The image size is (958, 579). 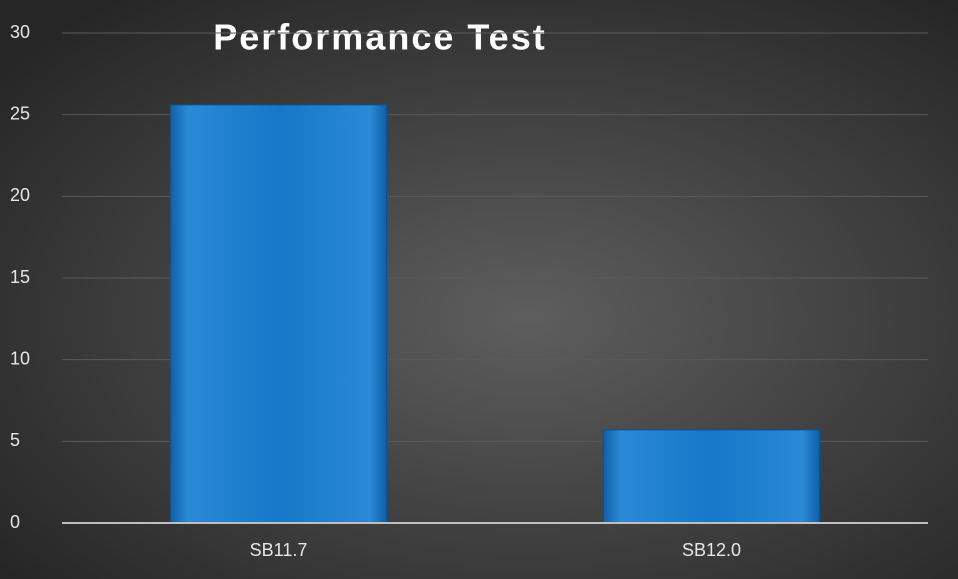 I want to click on y-tick-label: 0, so click(x=15, y=522).